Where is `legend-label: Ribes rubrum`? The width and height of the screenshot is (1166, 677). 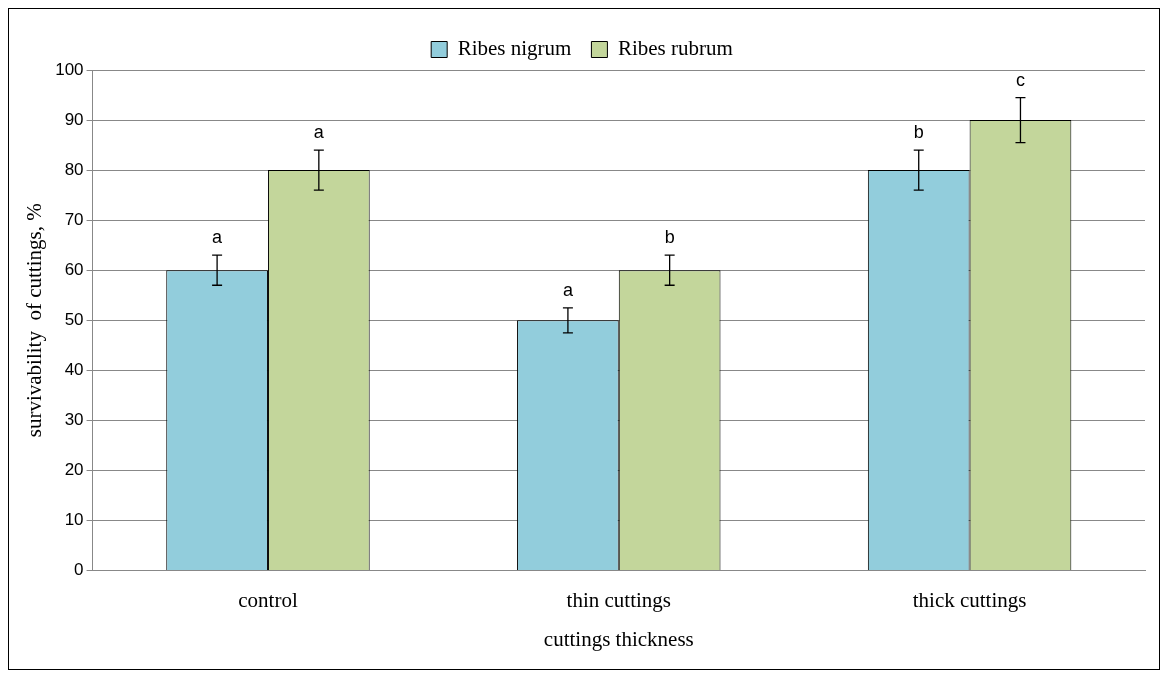 legend-label: Ribes rubrum is located at coordinates (675, 48).